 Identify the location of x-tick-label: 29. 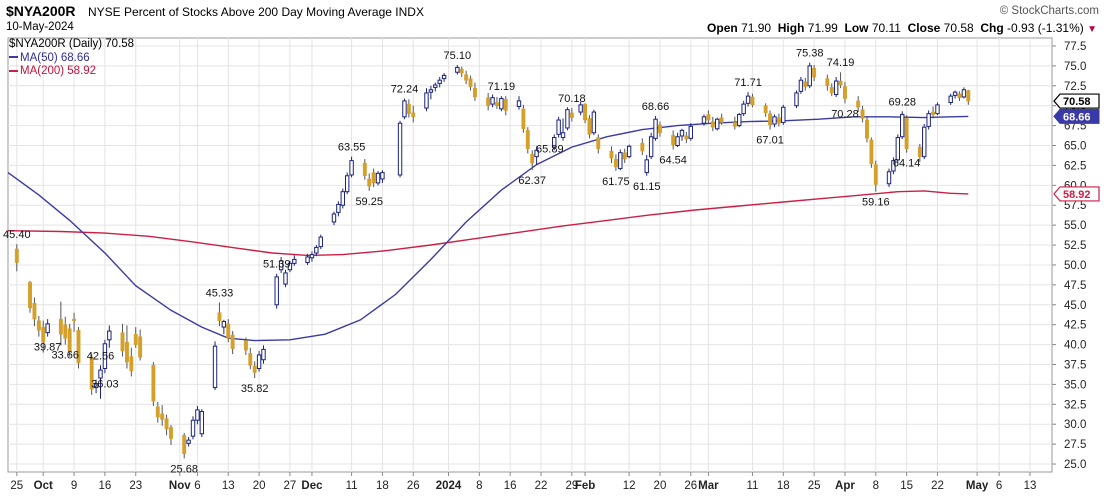
(571, 486).